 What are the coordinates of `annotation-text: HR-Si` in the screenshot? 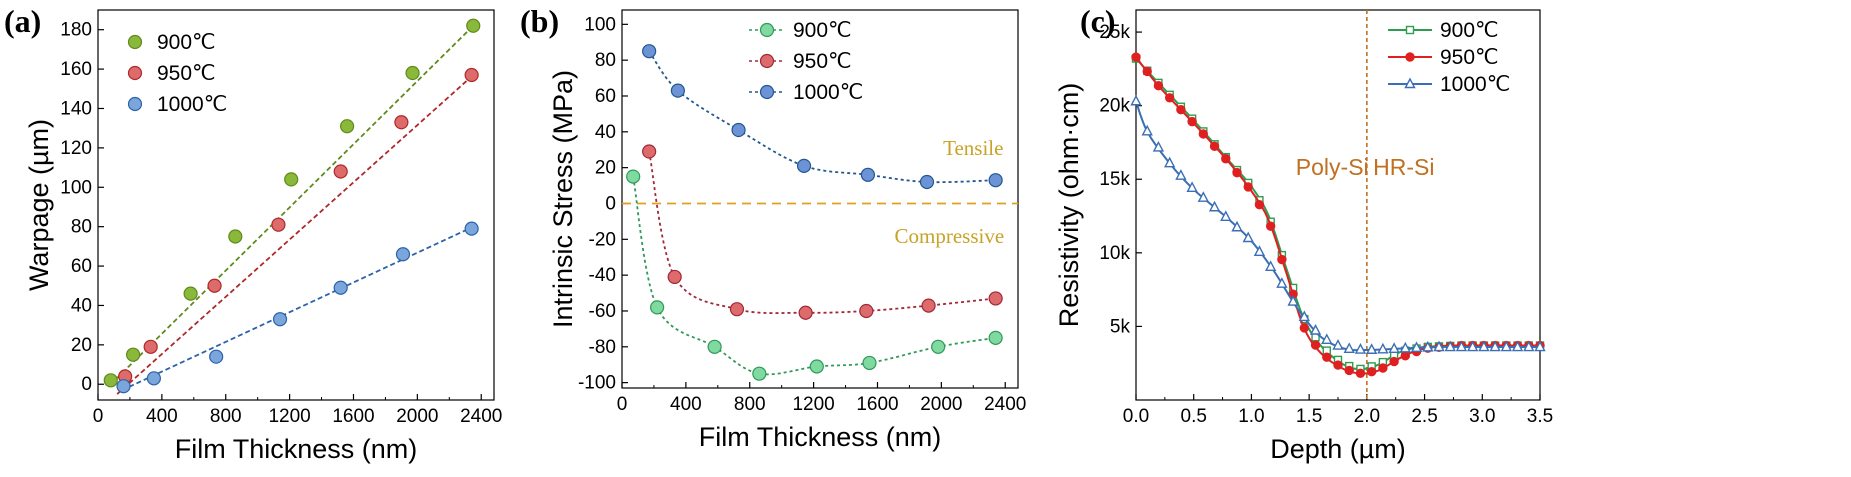 It's located at (1403, 167).